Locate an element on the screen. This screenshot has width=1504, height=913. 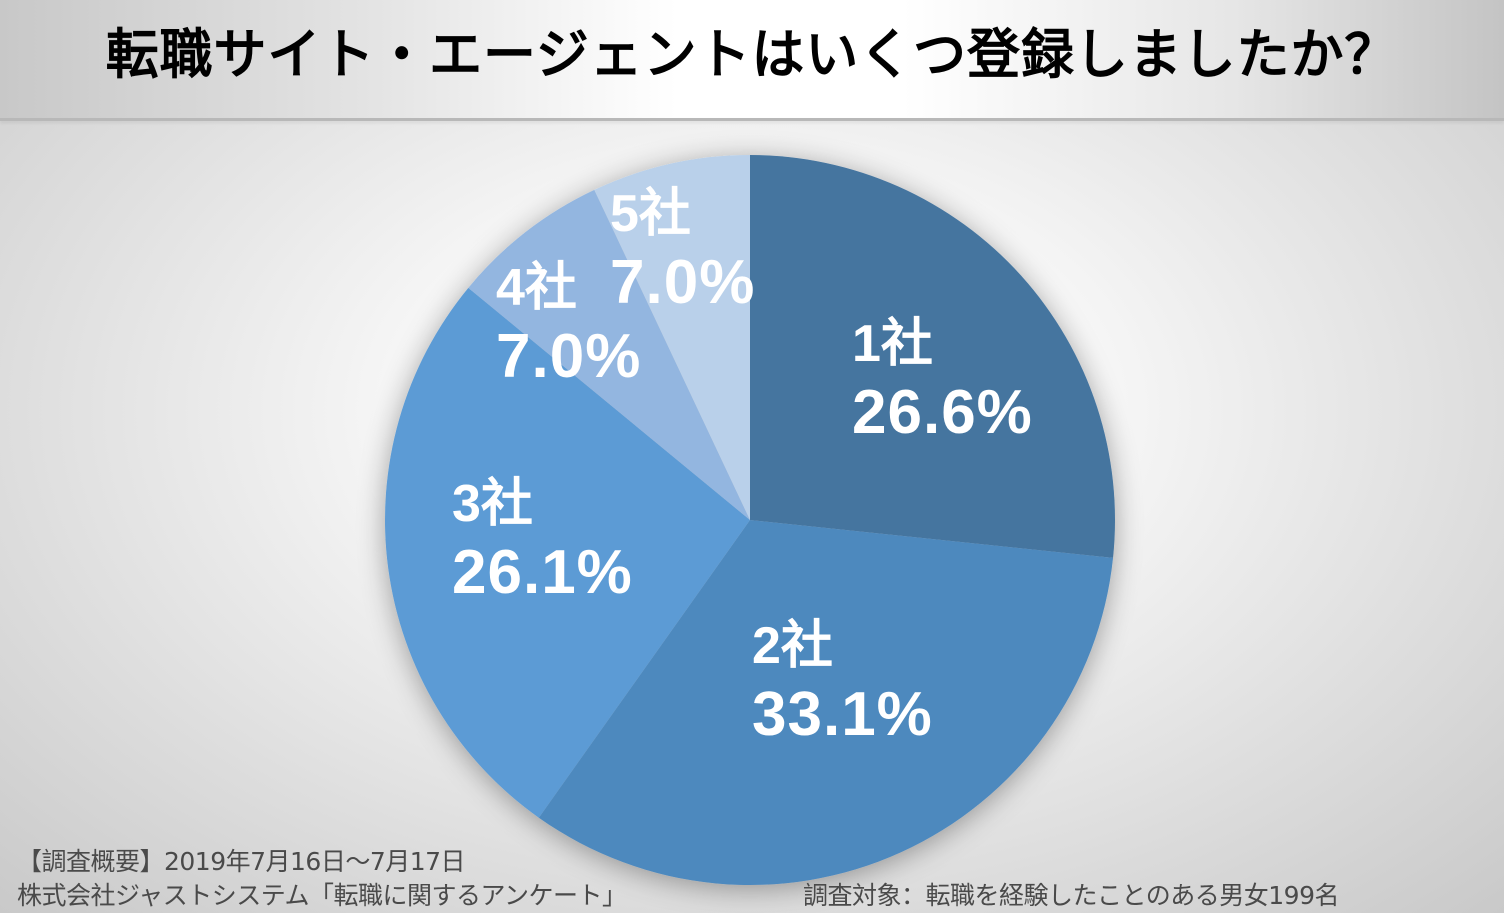
slice-percent: 26.6% is located at coordinates (942, 412).